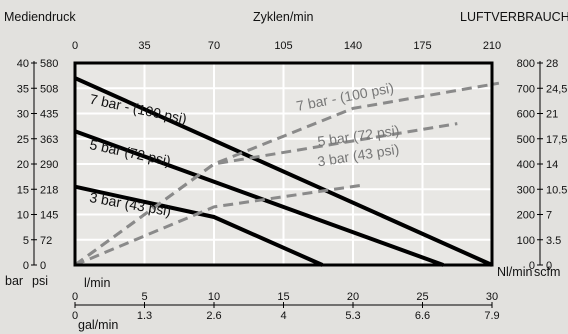  Describe the element at coordinates (283, 316) in the screenshot. I see `galmin-tick-label: 4` at that location.